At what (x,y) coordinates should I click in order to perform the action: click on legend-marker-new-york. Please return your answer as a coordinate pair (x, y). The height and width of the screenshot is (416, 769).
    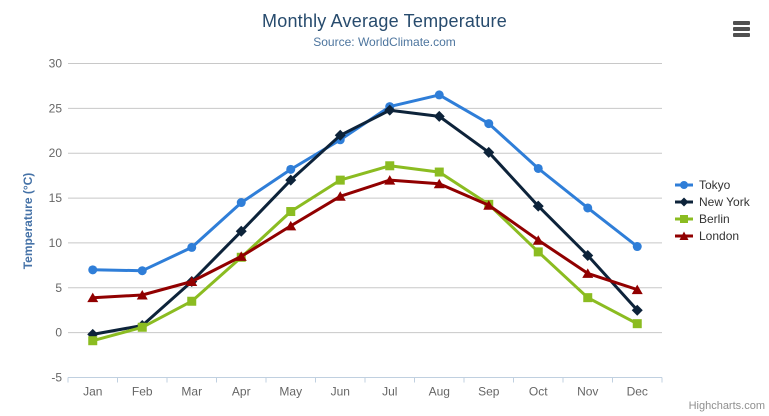
    Looking at the image, I should click on (684, 201).